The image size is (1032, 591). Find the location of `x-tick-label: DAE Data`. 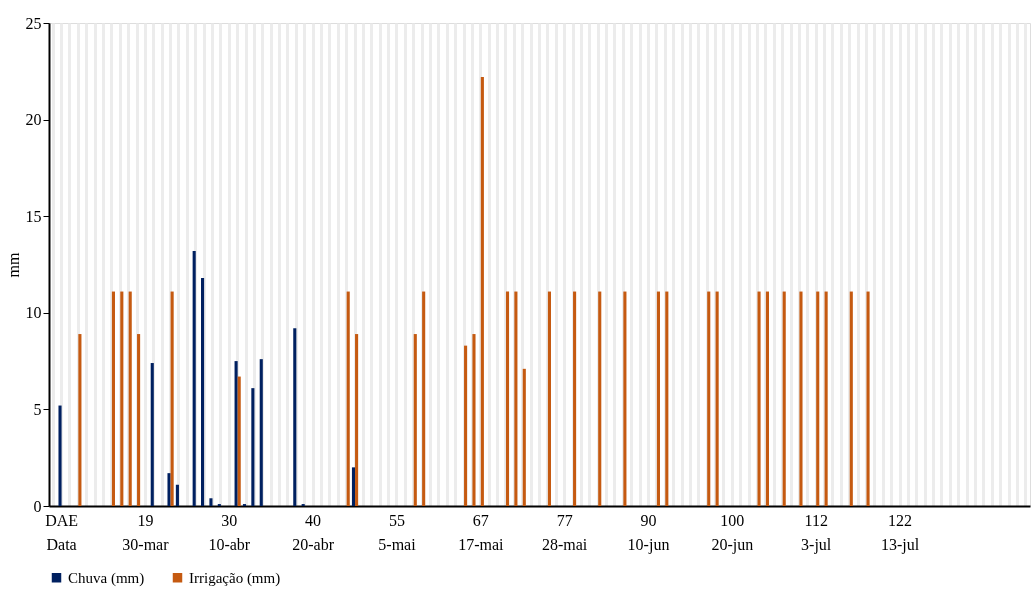

x-tick-label: DAE Data is located at coordinates (62, 532).